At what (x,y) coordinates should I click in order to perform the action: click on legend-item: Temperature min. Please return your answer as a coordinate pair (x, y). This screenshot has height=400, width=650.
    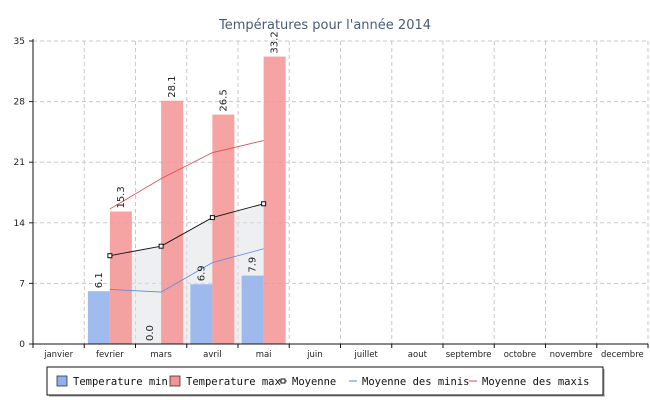
    Looking at the image, I should click on (112, 381).